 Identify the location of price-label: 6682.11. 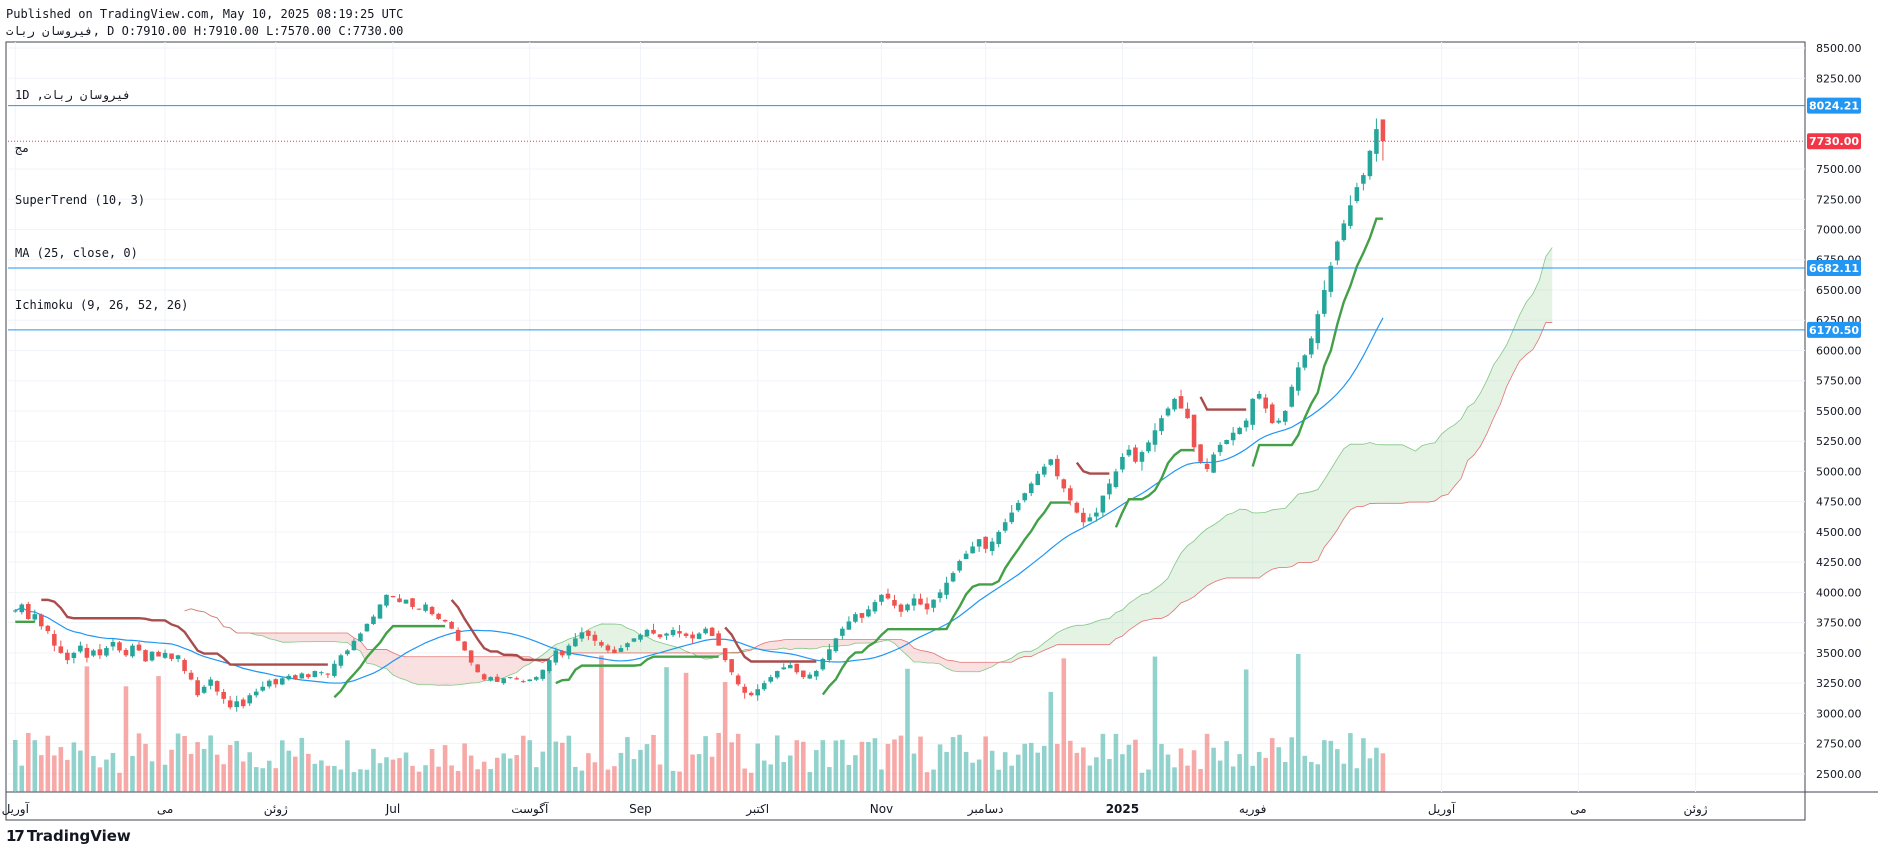
(1834, 268).